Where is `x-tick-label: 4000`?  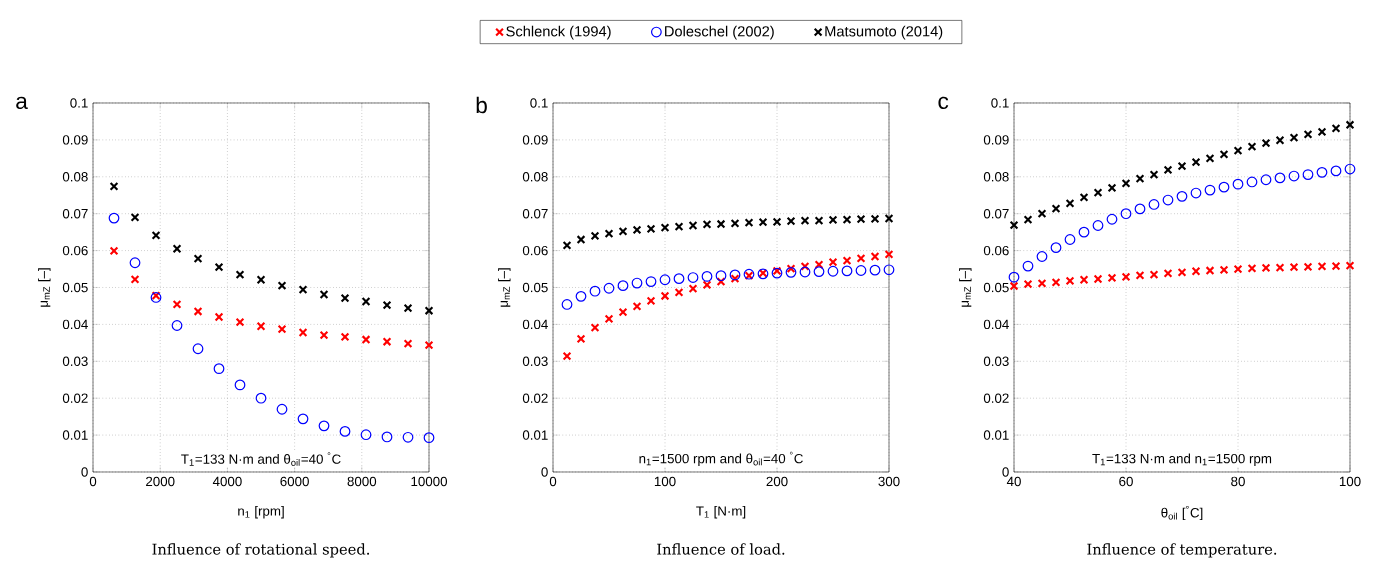
x-tick-label: 4000 is located at coordinates (227, 481).